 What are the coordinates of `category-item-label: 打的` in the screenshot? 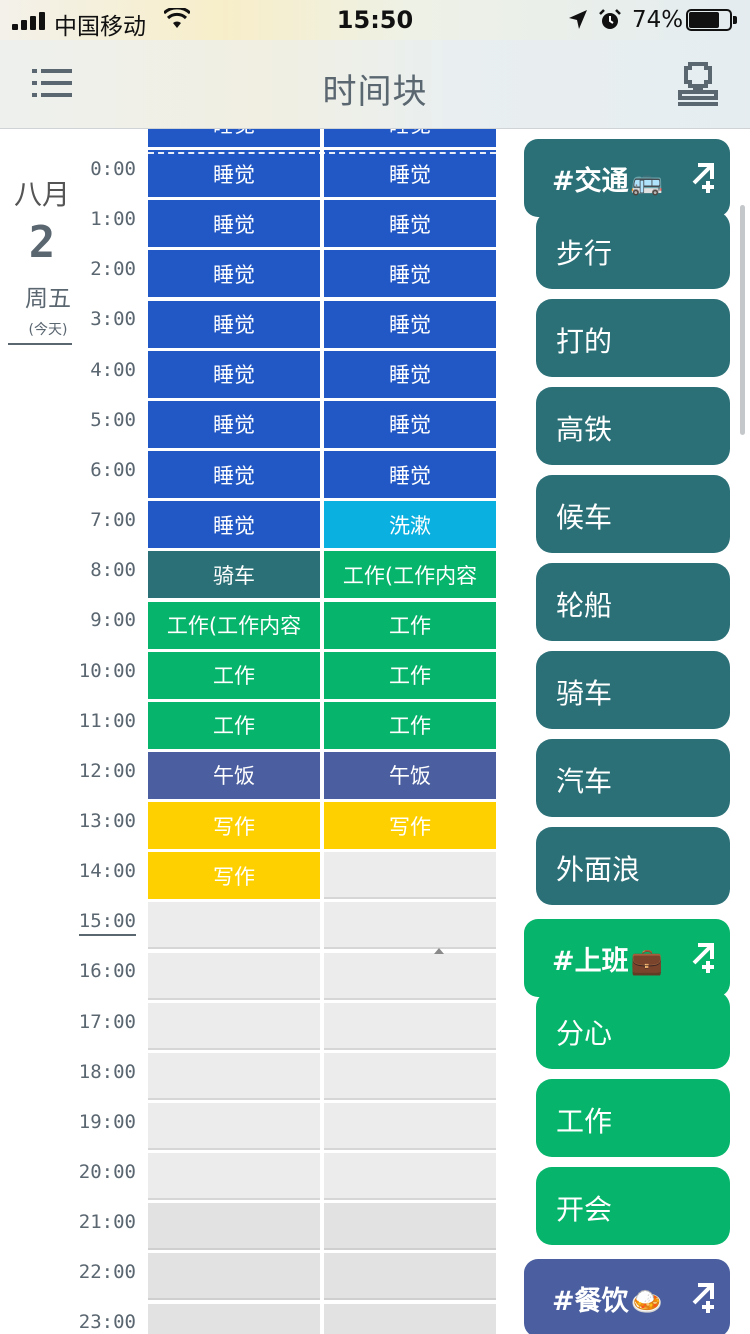 It's located at (584, 341).